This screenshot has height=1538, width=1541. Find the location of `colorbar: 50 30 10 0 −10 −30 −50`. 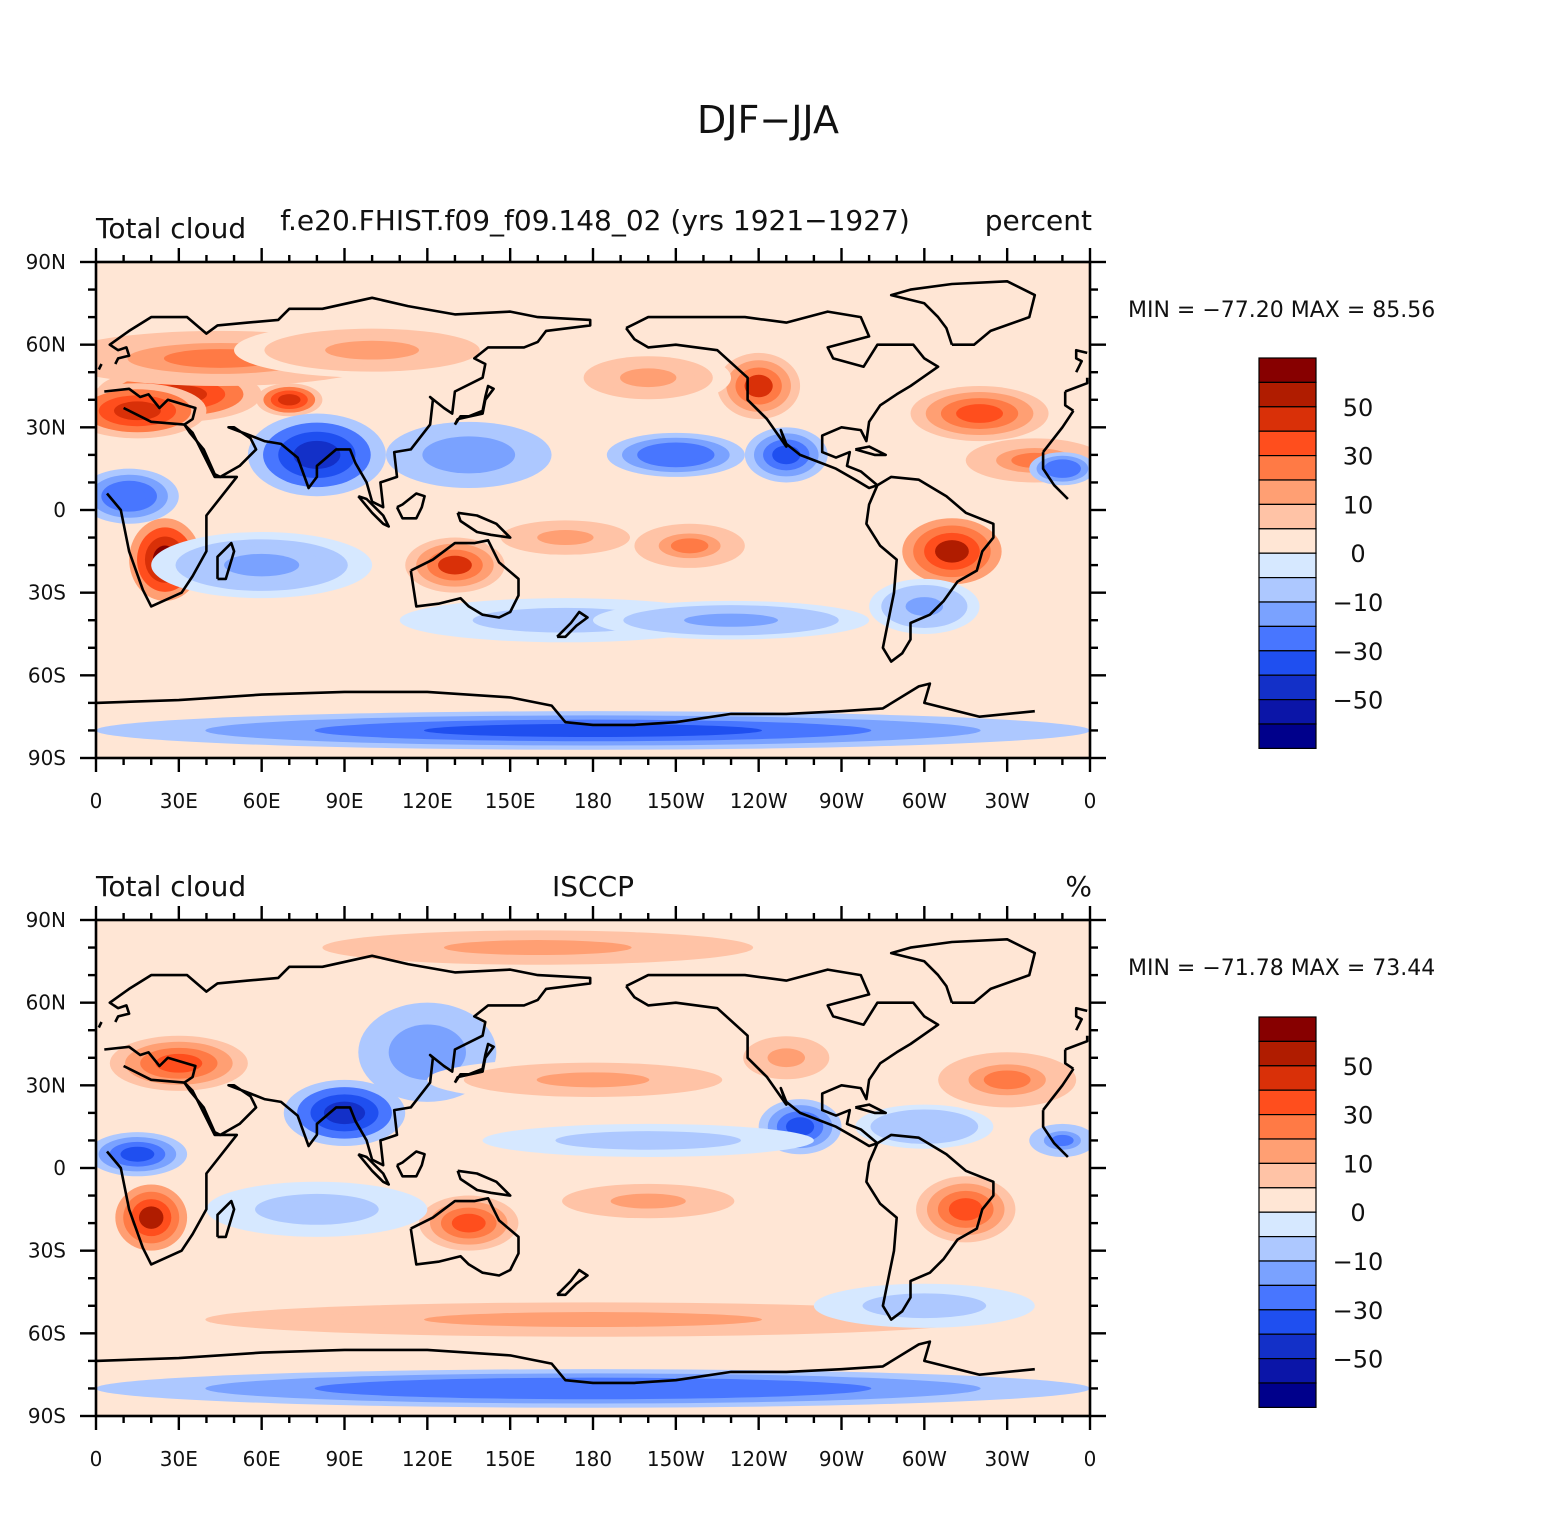

colorbar: 50 30 10 0 −10 −30 −50 is located at coordinates (1321, 1212).